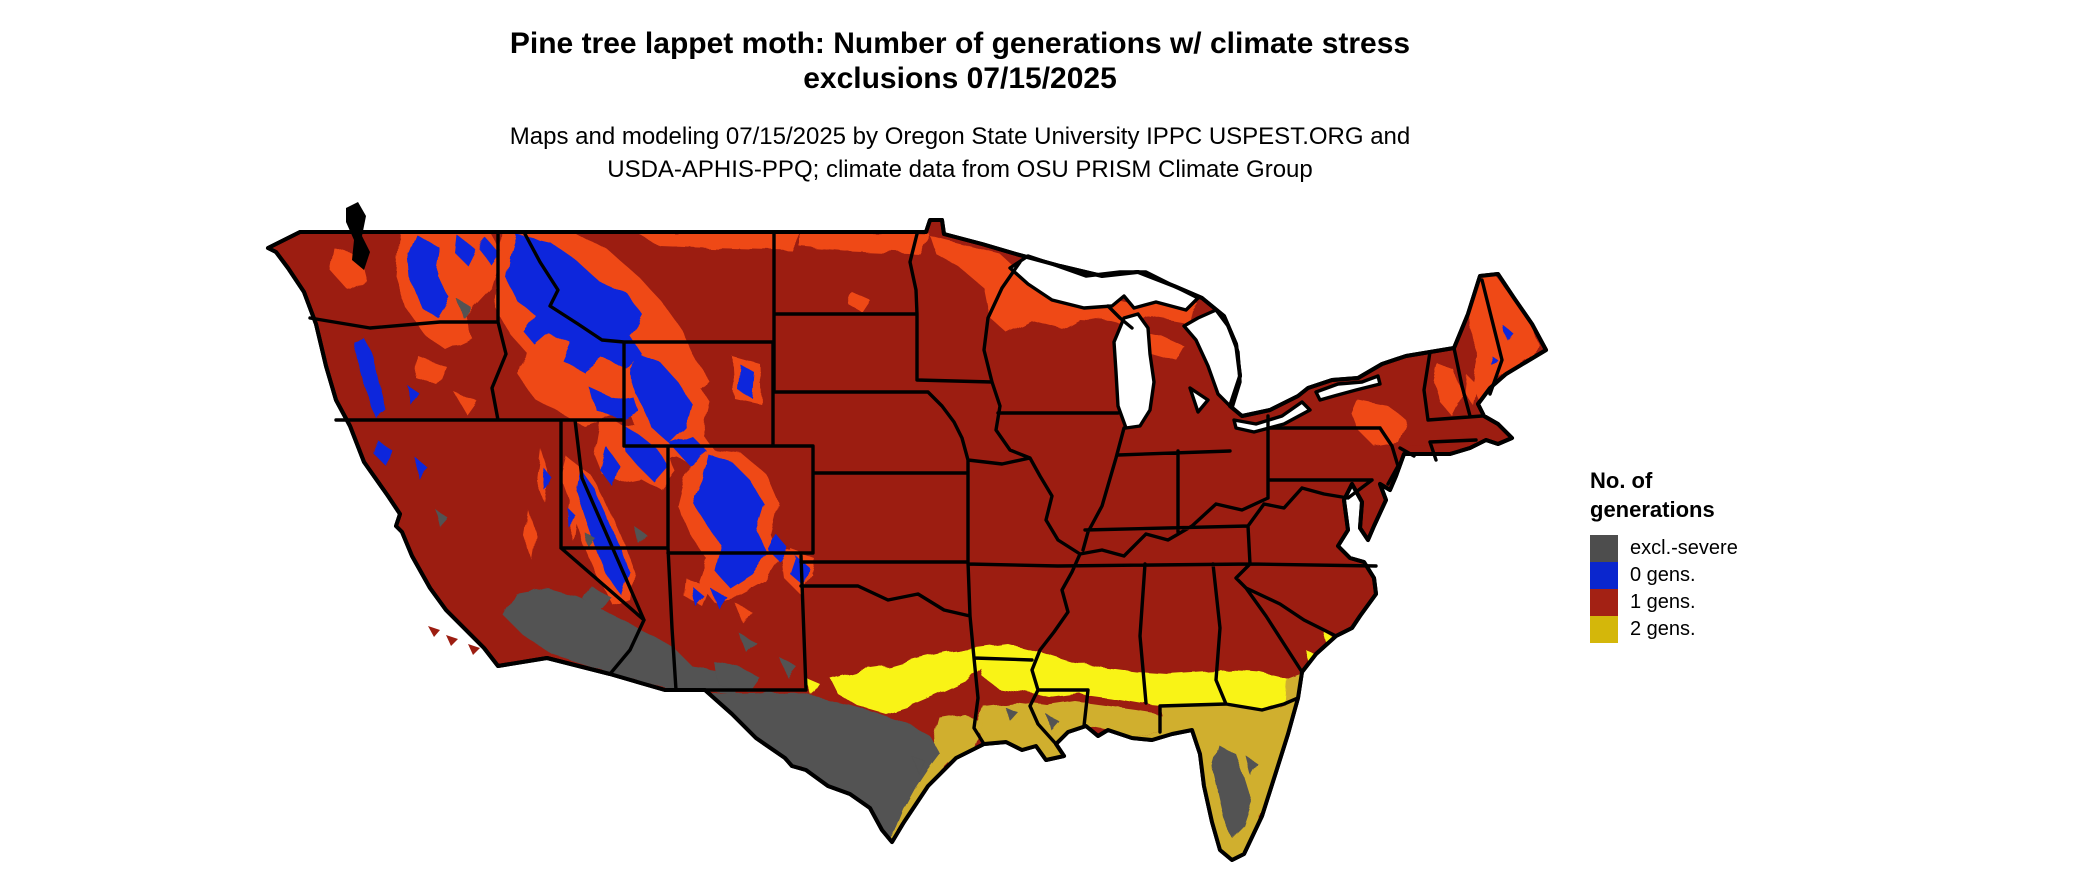 The image size is (2100, 892). I want to click on lake-ontario, so click(1348, 388).